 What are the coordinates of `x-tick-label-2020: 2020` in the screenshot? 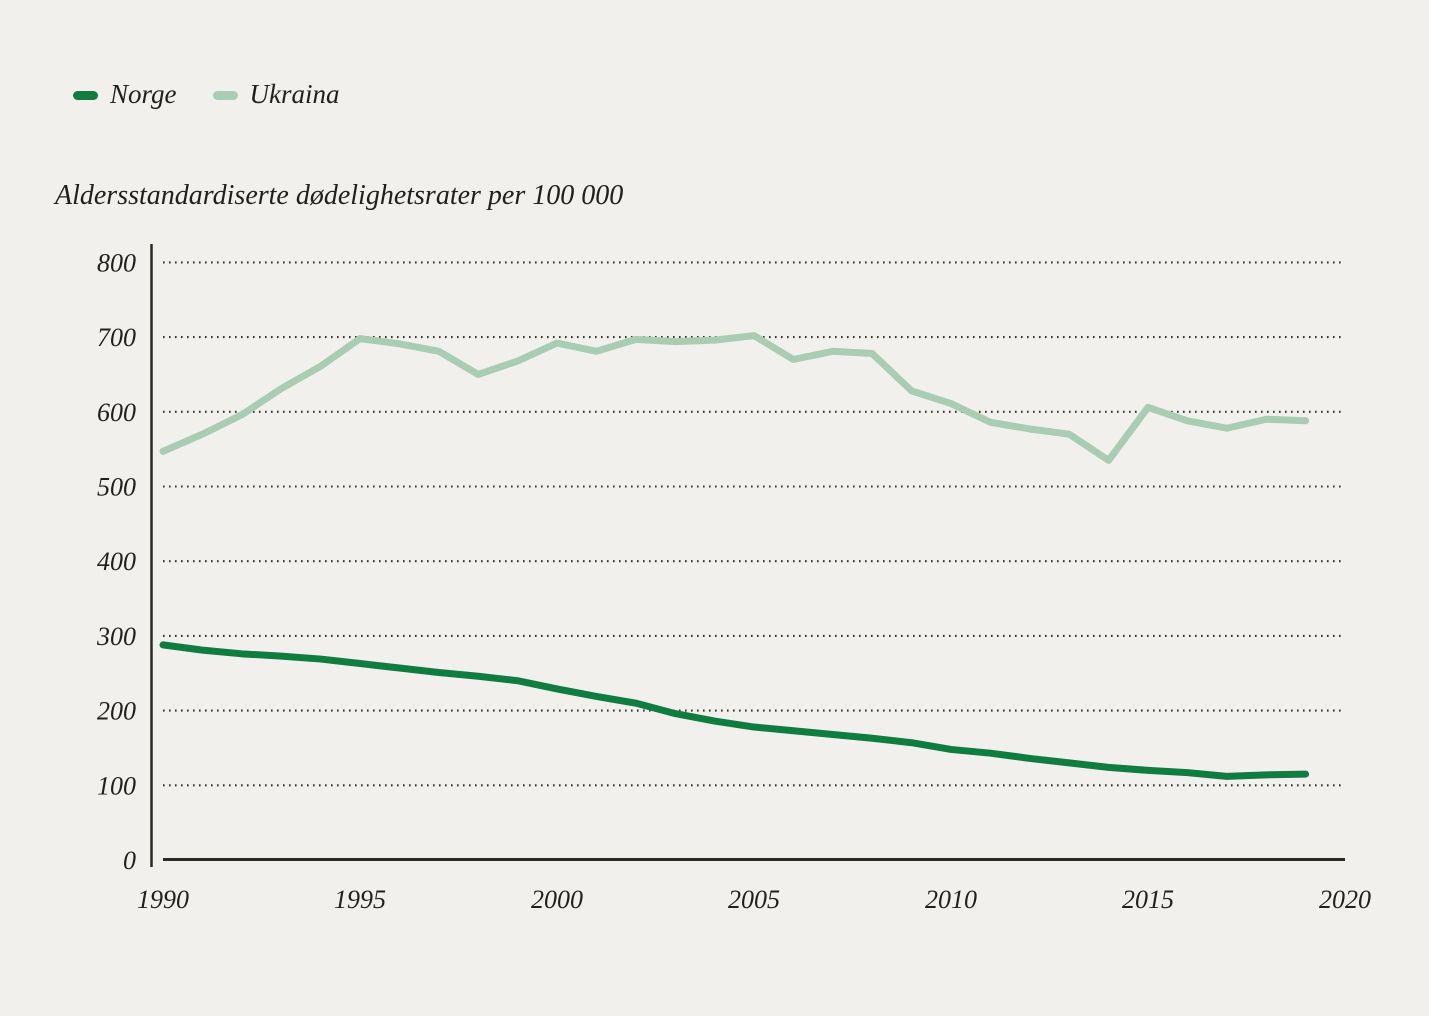 It's located at (1345, 899).